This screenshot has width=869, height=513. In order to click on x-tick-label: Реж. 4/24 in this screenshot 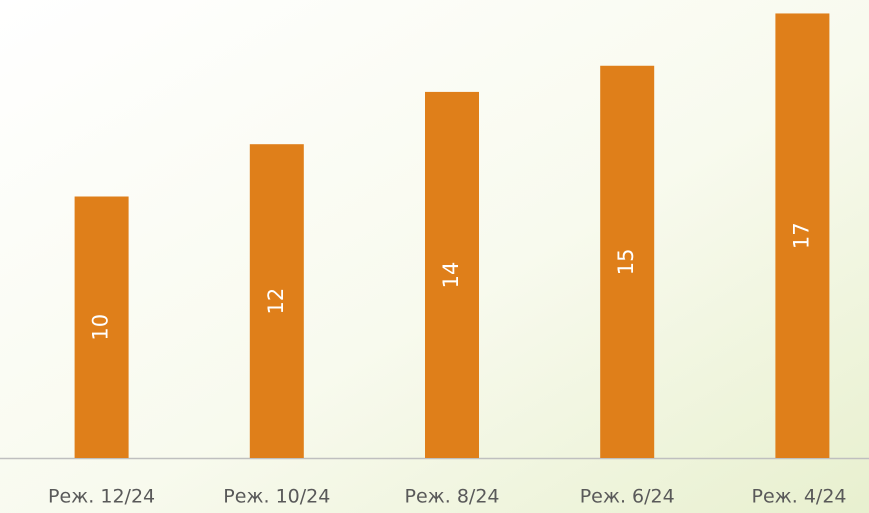, I will do `click(798, 497)`.